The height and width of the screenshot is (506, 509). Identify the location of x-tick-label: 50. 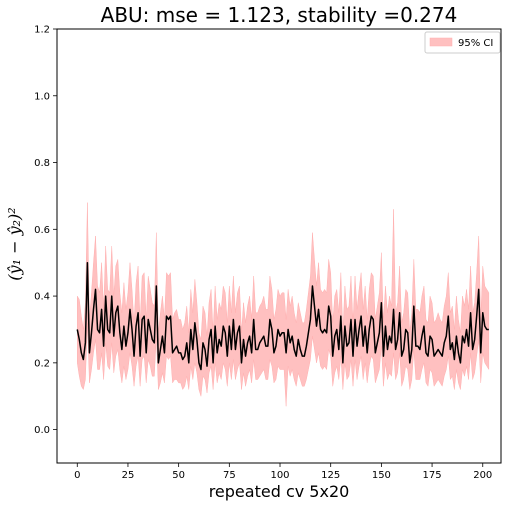
(178, 475).